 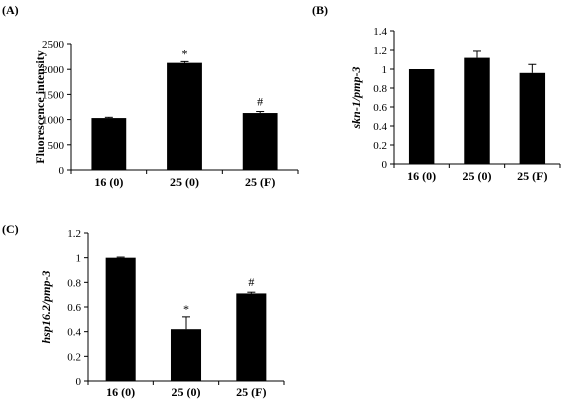 What do you see at coordinates (10, 229) in the screenshot?
I see `panel-c-label: (C)` at bounding box center [10, 229].